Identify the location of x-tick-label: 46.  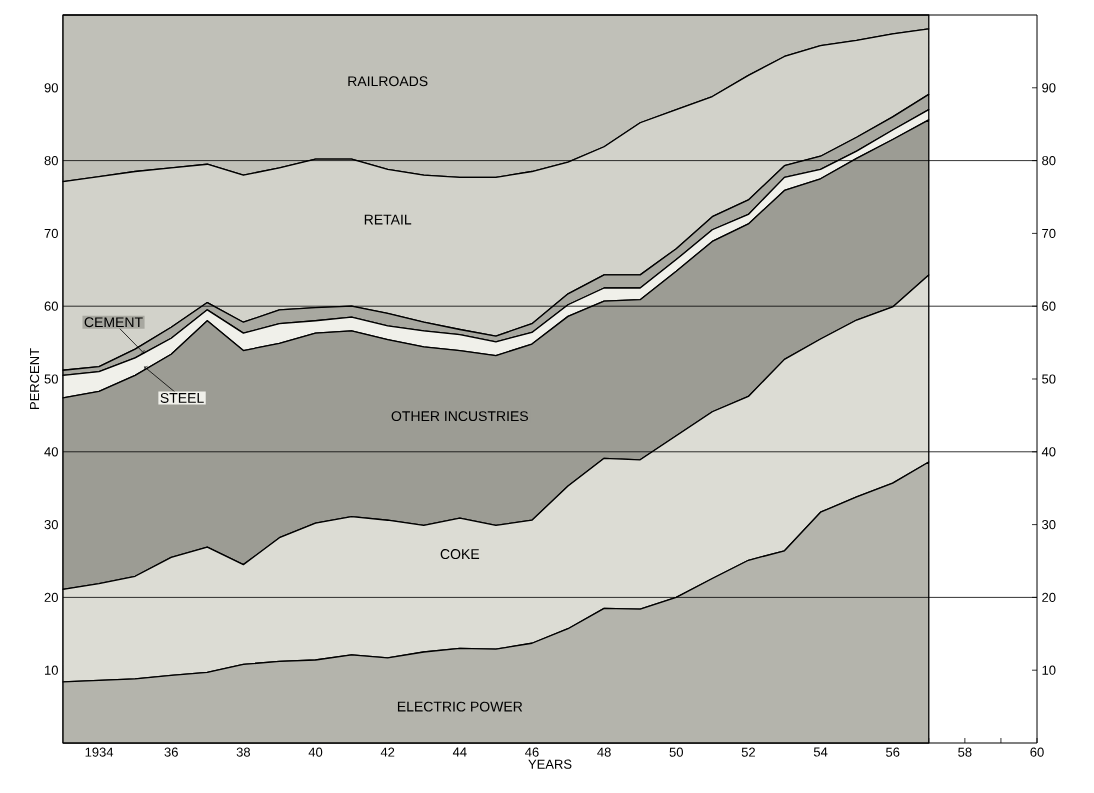
(532, 752).